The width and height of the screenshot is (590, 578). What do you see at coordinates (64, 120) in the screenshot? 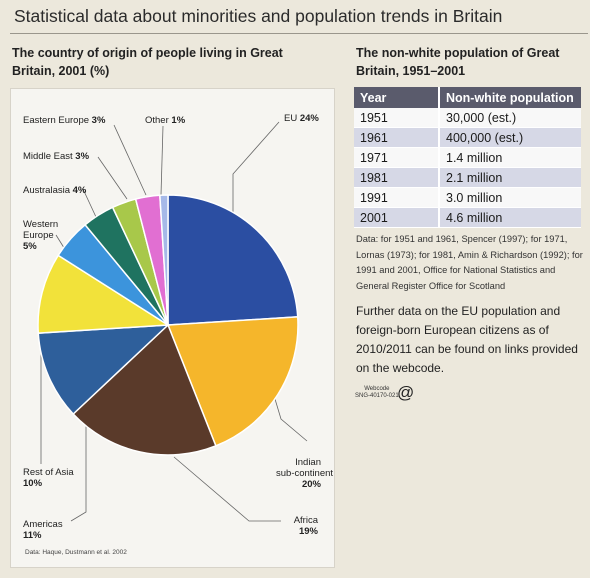
I see `label-eastern-europe: Eastern Europe 3%` at bounding box center [64, 120].